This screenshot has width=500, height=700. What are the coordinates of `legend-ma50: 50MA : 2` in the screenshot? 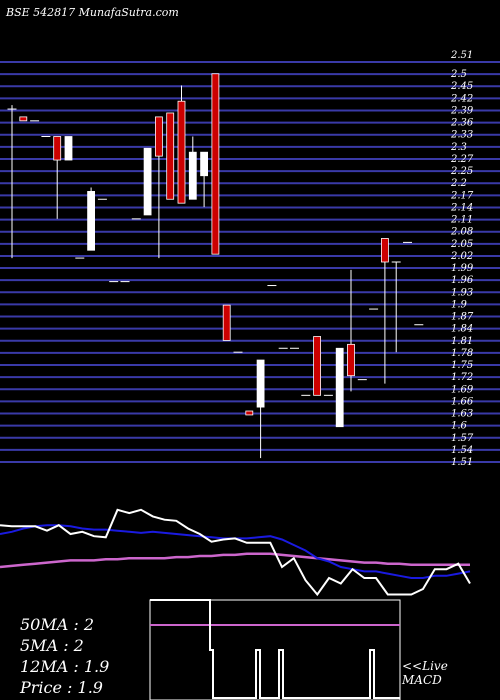 It's located at (57, 624).